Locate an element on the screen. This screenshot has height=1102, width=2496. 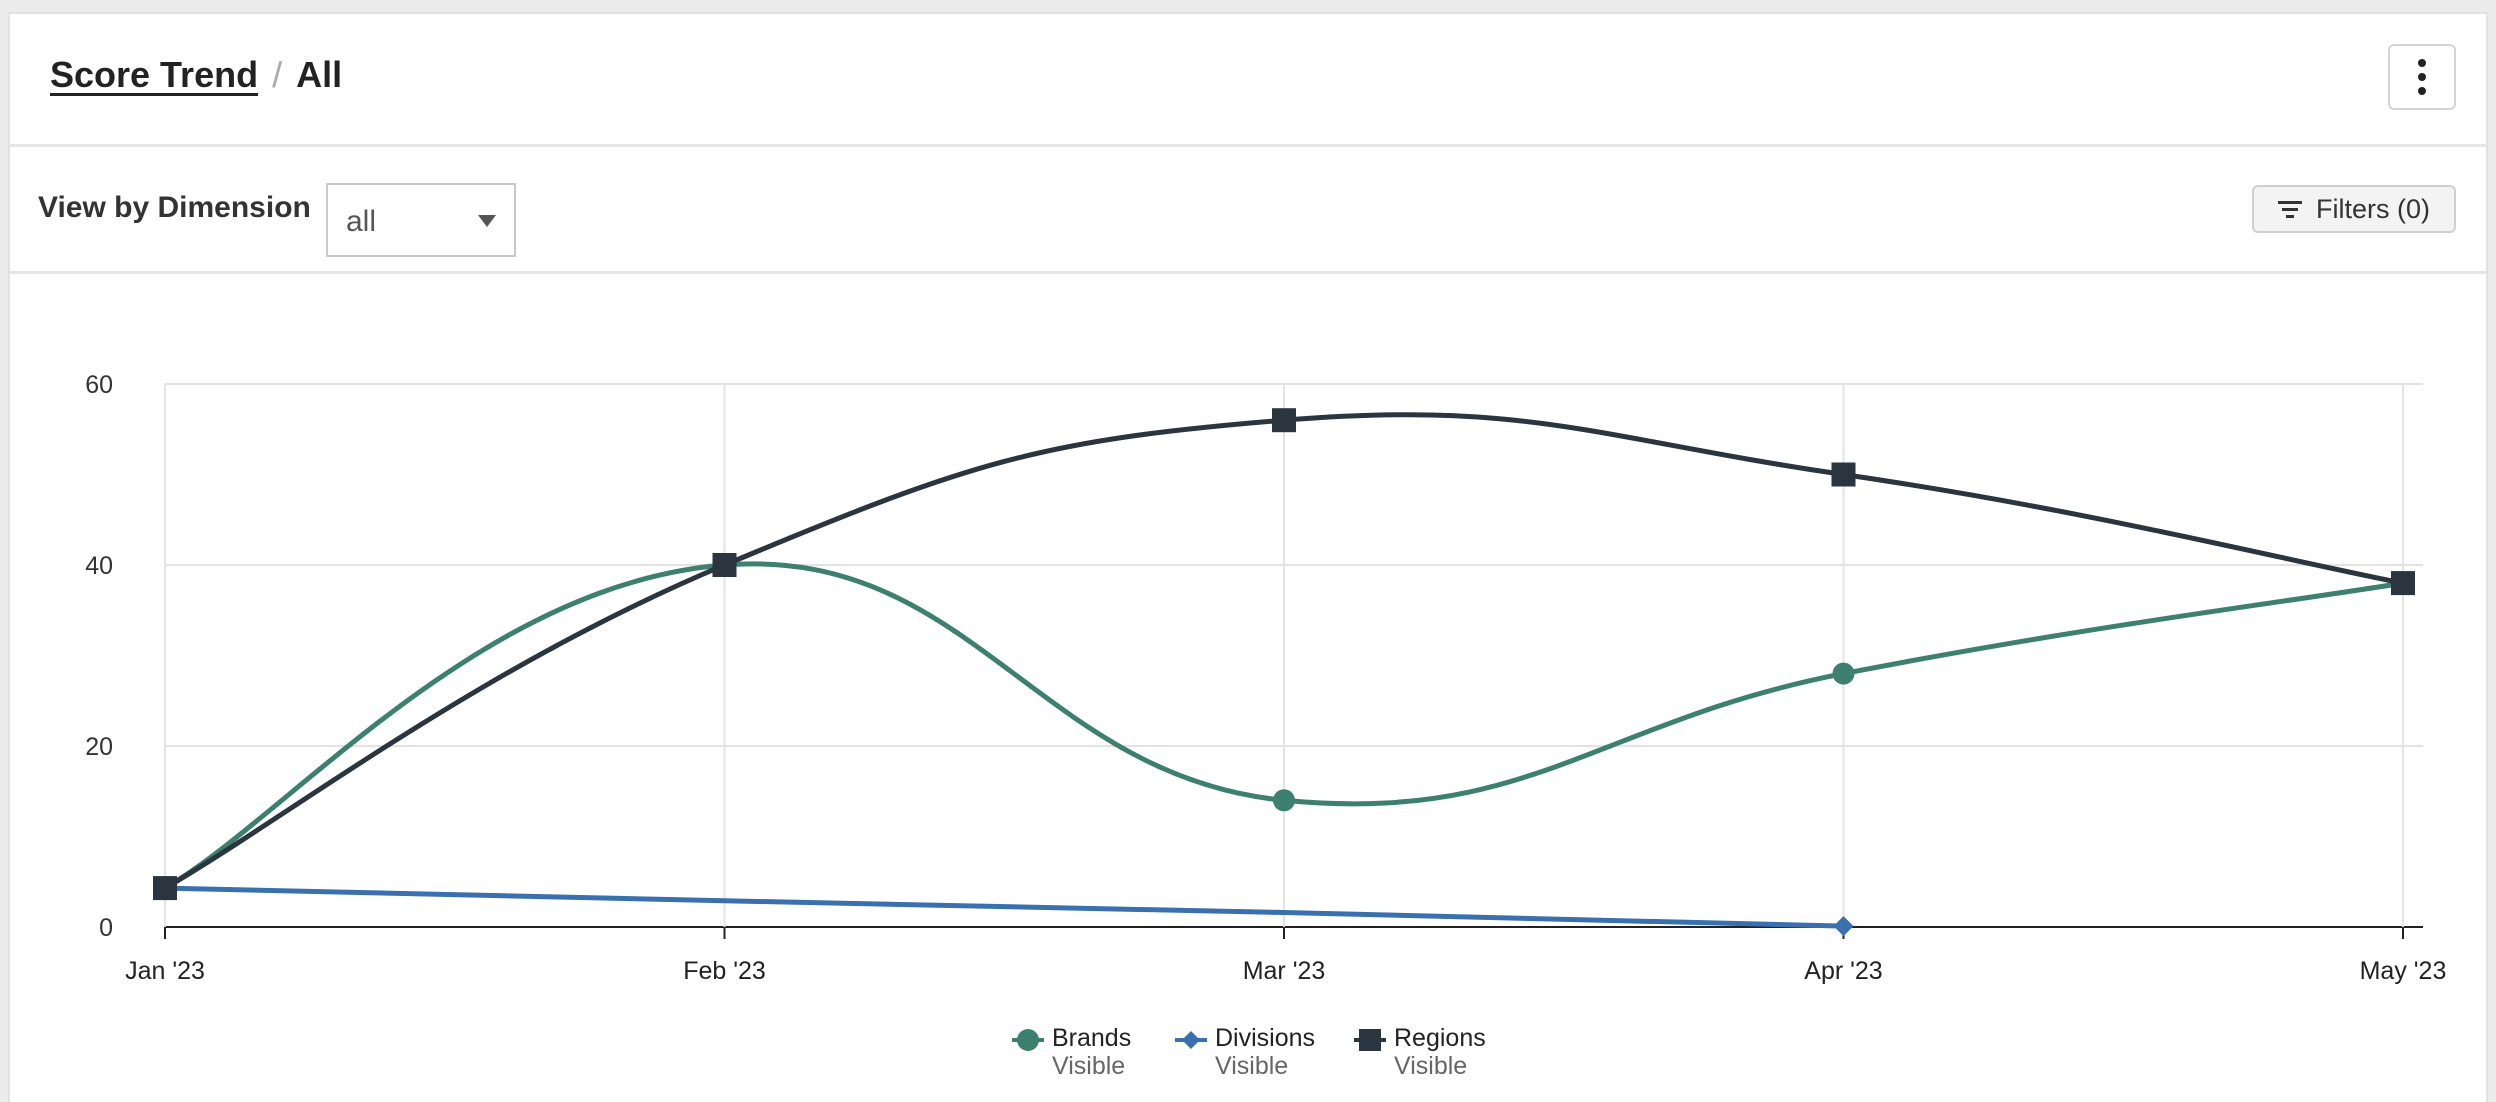
legend-square-icon is located at coordinates (1370, 1040).